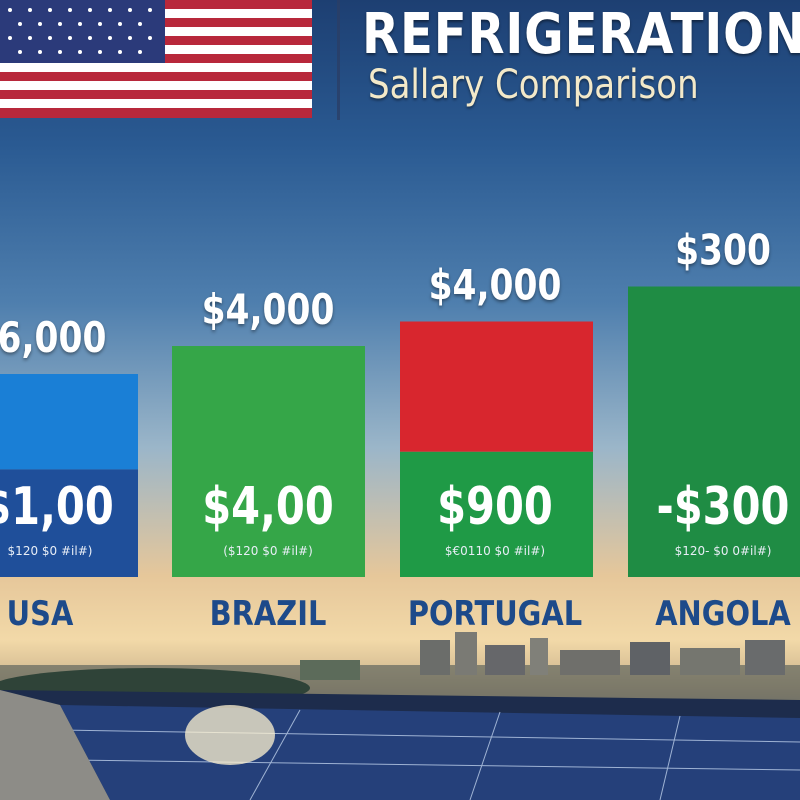 Image resolution: width=800 pixels, height=800 pixels. What do you see at coordinates (69, 422) in the screenshot?
I see `bar-usa-upper` at bounding box center [69, 422].